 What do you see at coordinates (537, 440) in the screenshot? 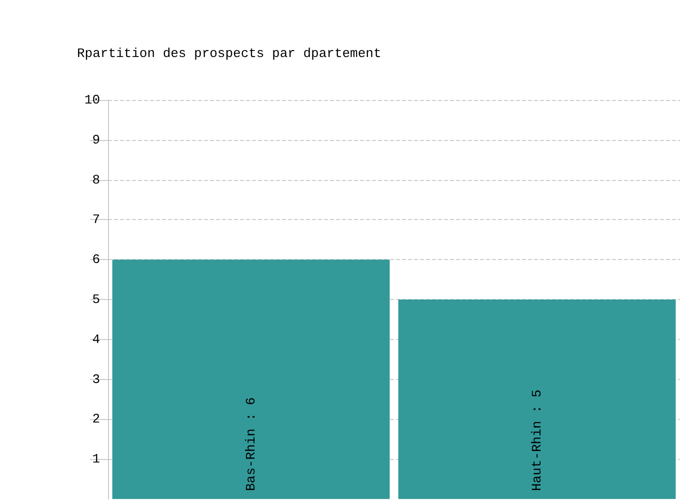
I see `data-label: Haut-Rhin : 5` at bounding box center [537, 440].